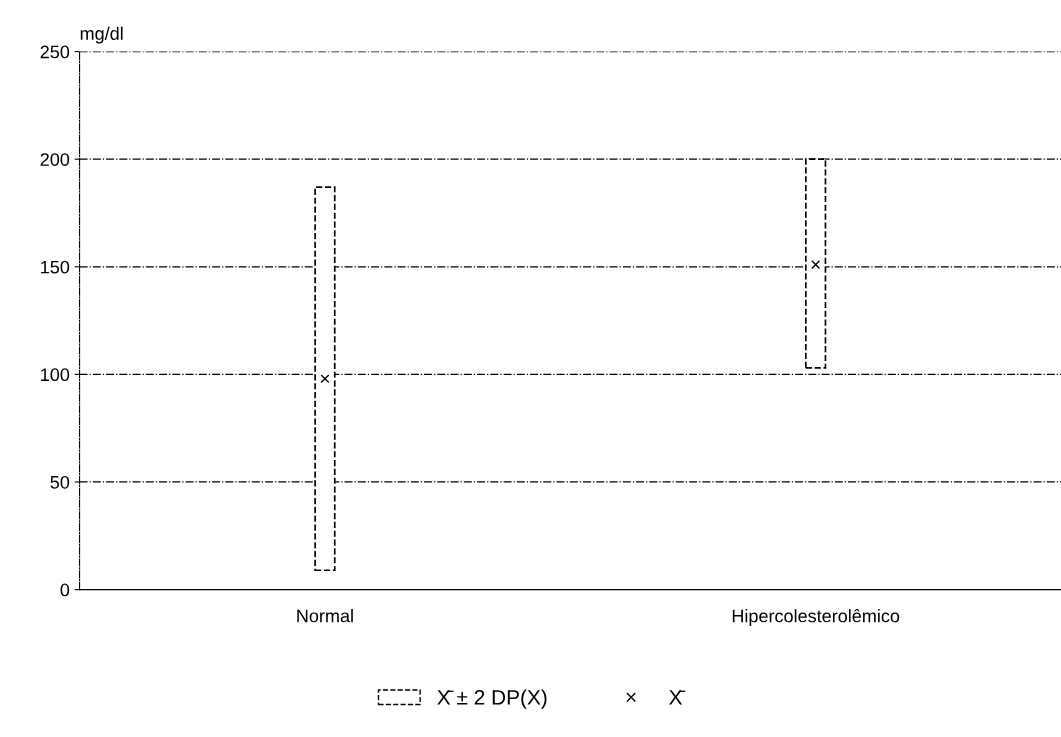 The image size is (1061, 737). I want to click on legend-label: X̄ ± 2 DP(X), so click(492, 699).